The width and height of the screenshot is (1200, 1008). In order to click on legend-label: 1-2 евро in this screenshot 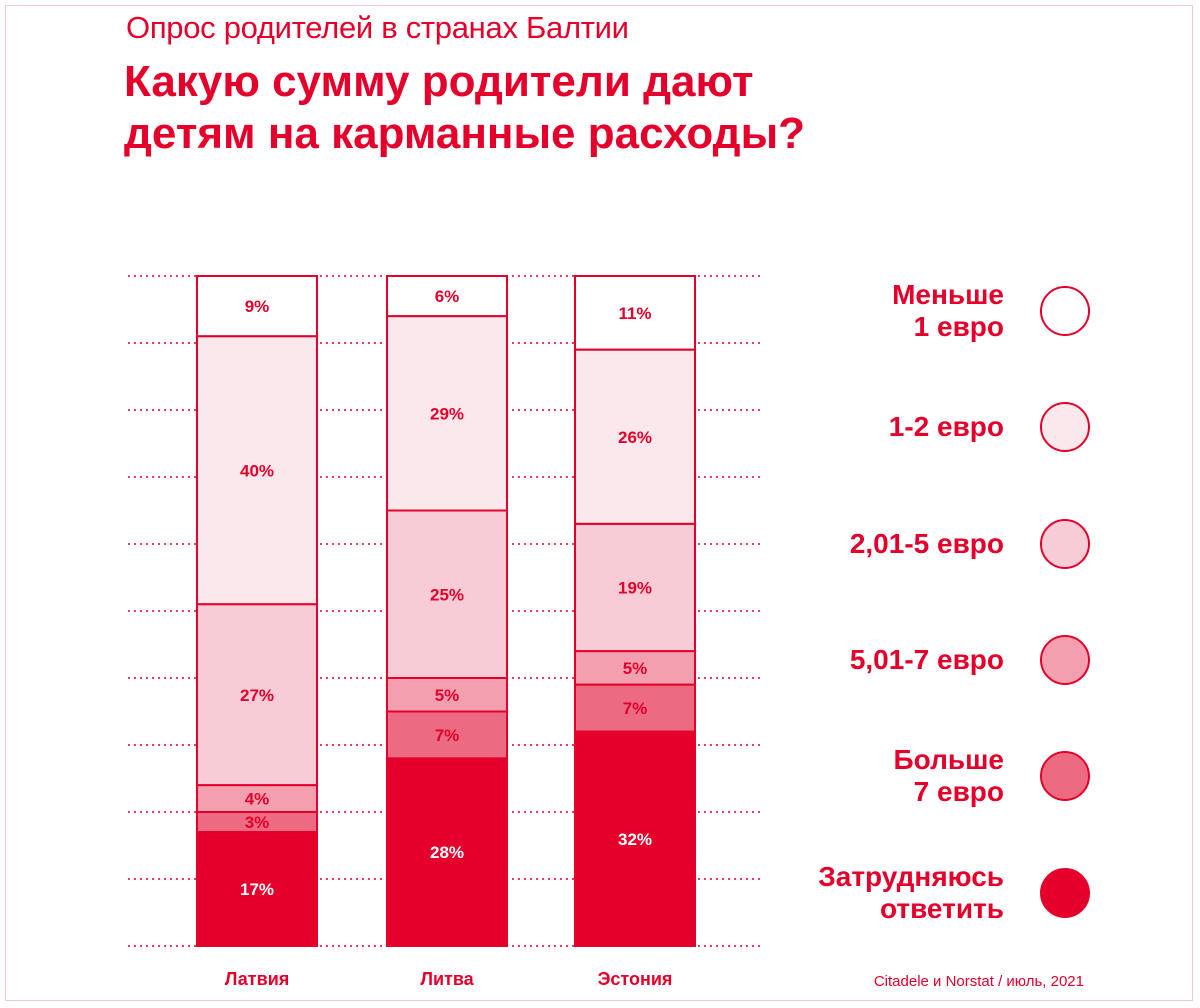, I will do `click(946, 427)`.